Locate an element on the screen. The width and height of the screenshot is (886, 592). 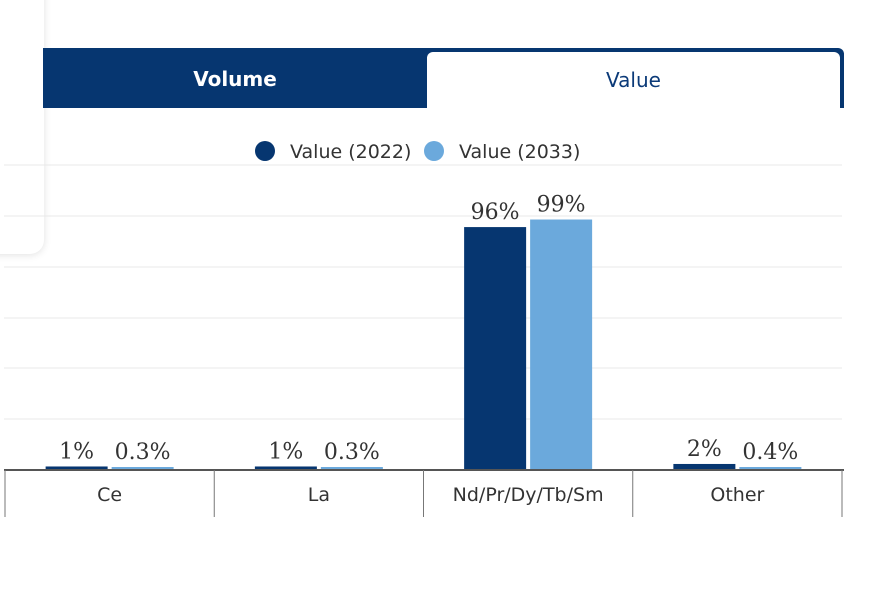
data-label-2033-1: 0.3% is located at coordinates (352, 452).